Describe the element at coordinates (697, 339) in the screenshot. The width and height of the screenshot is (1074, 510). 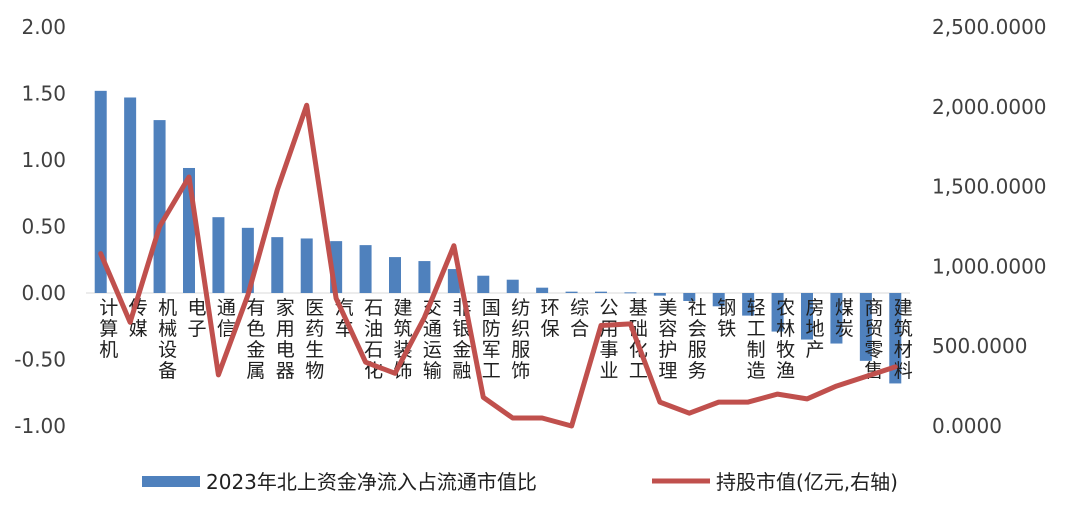
I see `category-label: 社会服务` at that location.